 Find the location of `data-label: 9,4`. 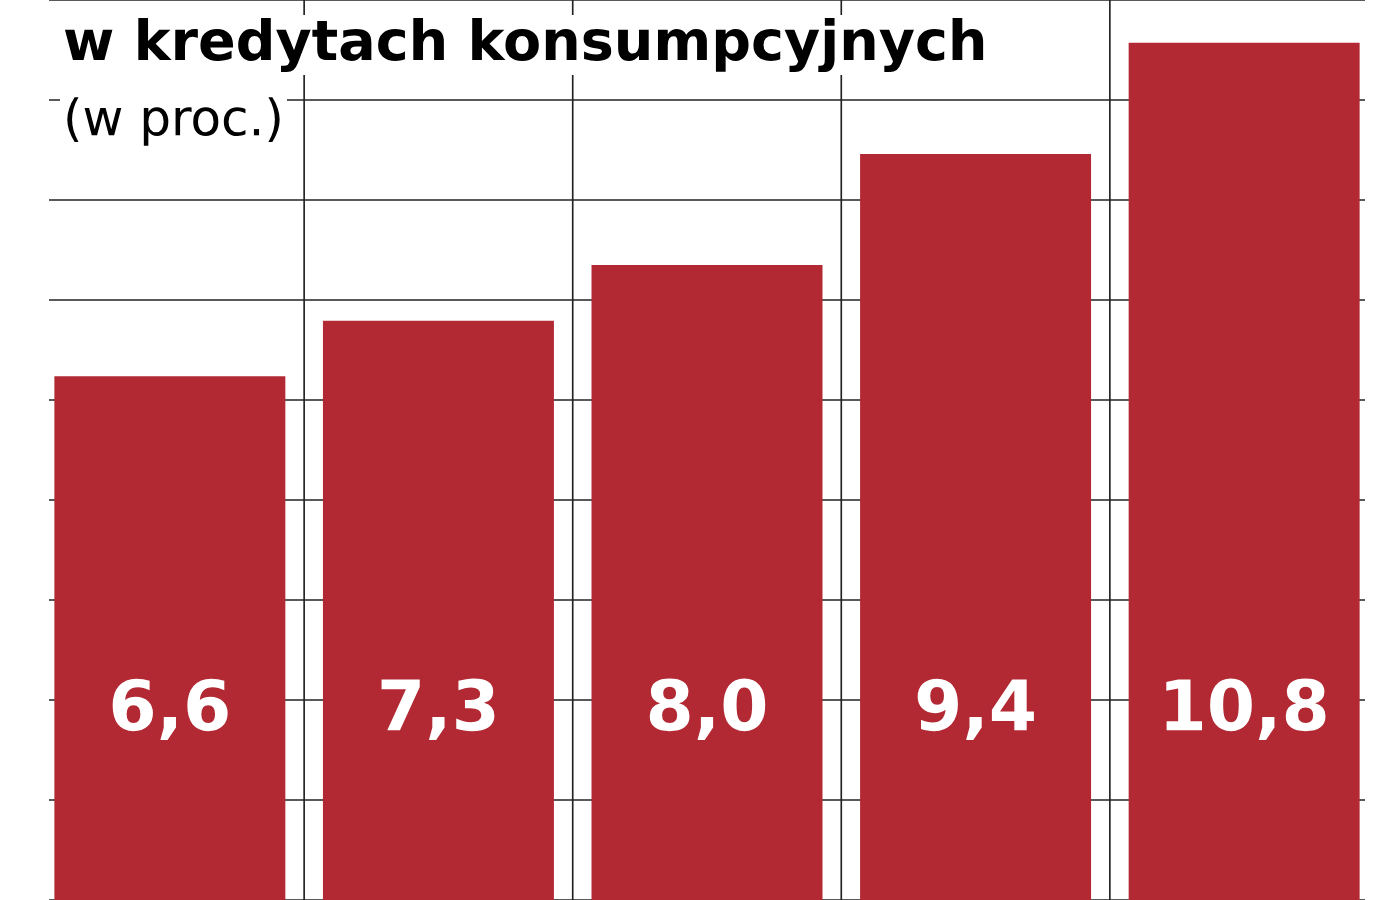

data-label: 9,4 is located at coordinates (975, 709).